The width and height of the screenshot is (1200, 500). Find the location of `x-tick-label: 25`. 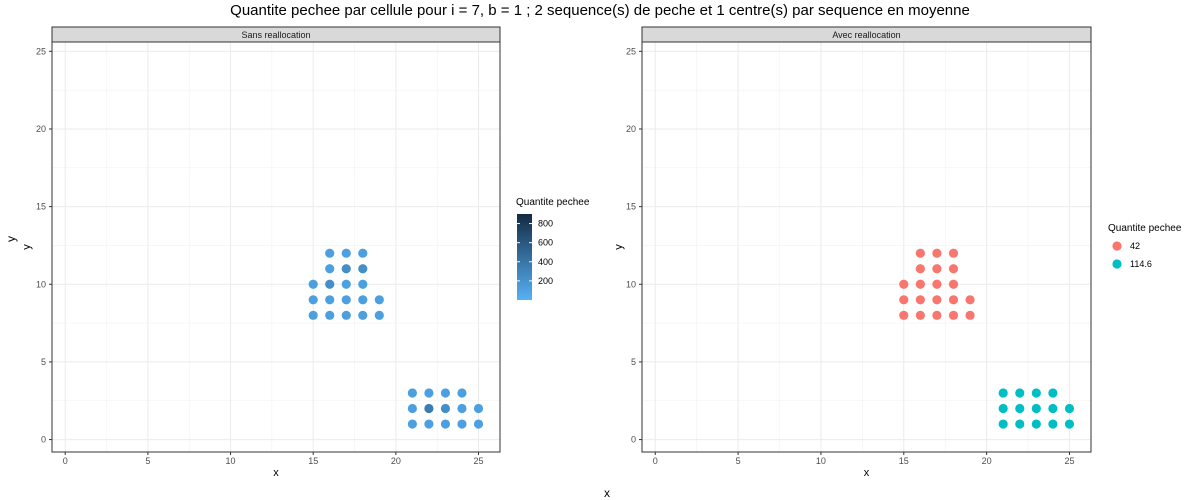

x-tick-label: 25 is located at coordinates (479, 461).